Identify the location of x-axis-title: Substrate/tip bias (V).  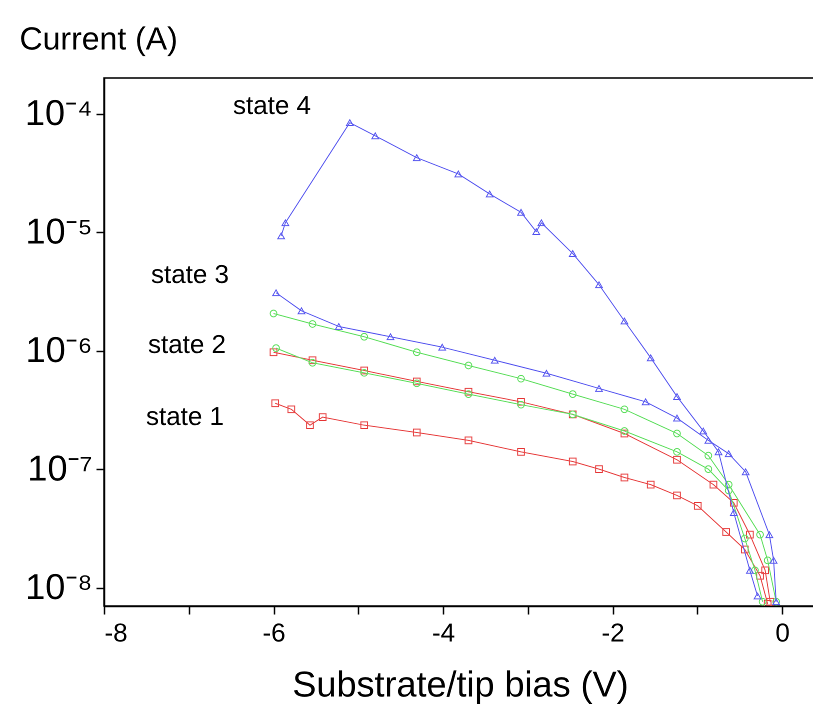
(460, 684).